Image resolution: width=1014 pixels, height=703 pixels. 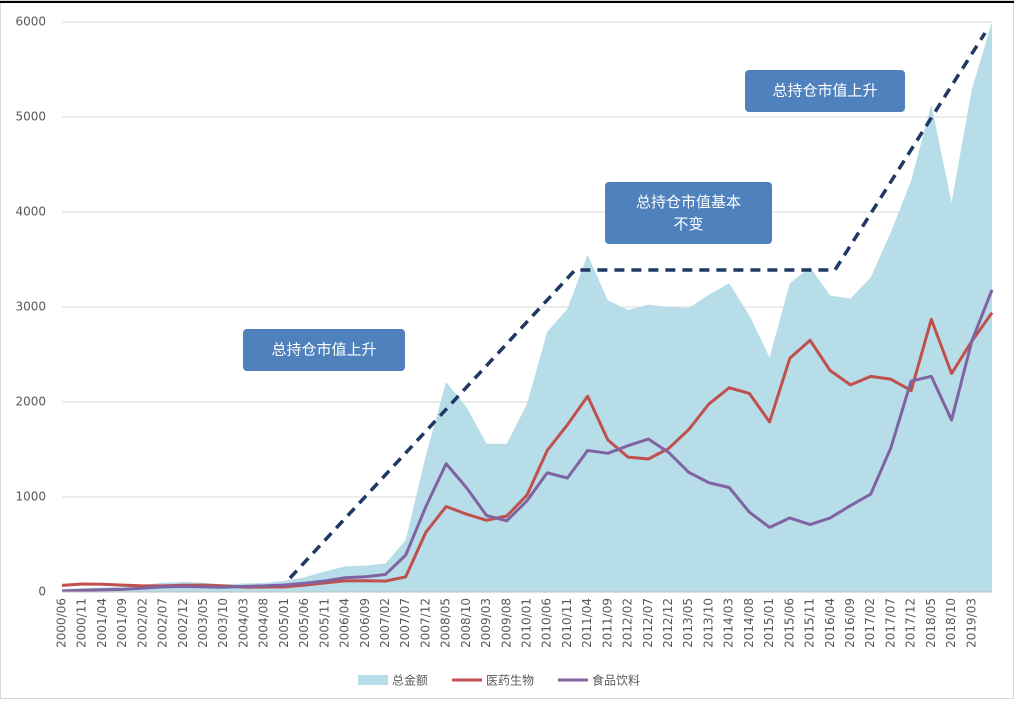 I want to click on x-tick-label: 2017/12, so click(x=911, y=623).